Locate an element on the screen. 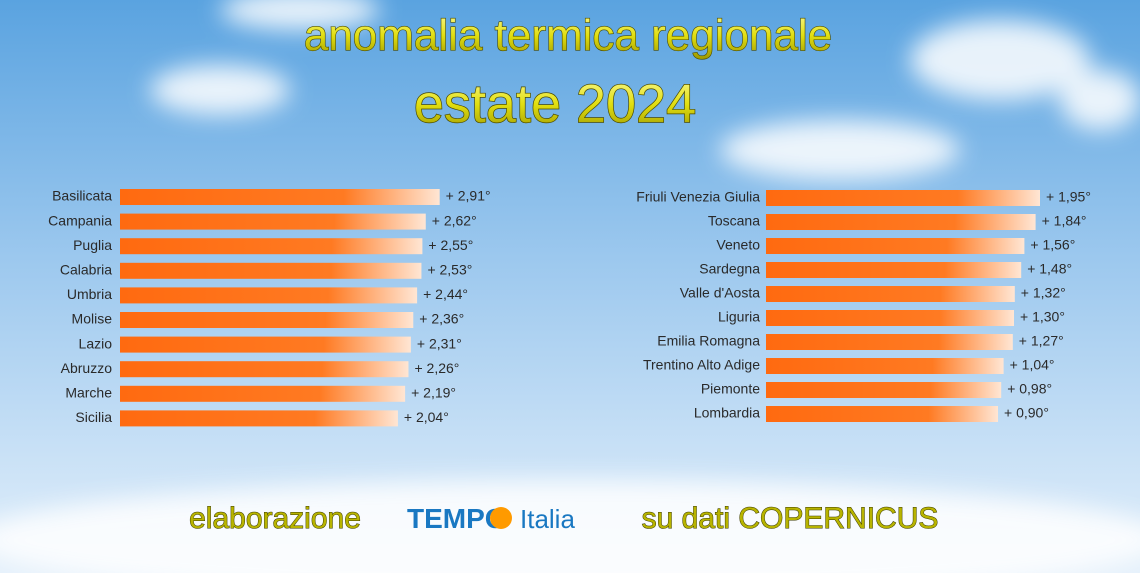 The height and width of the screenshot is (573, 1140). value-label: + 1,84° is located at coordinates (1064, 221).